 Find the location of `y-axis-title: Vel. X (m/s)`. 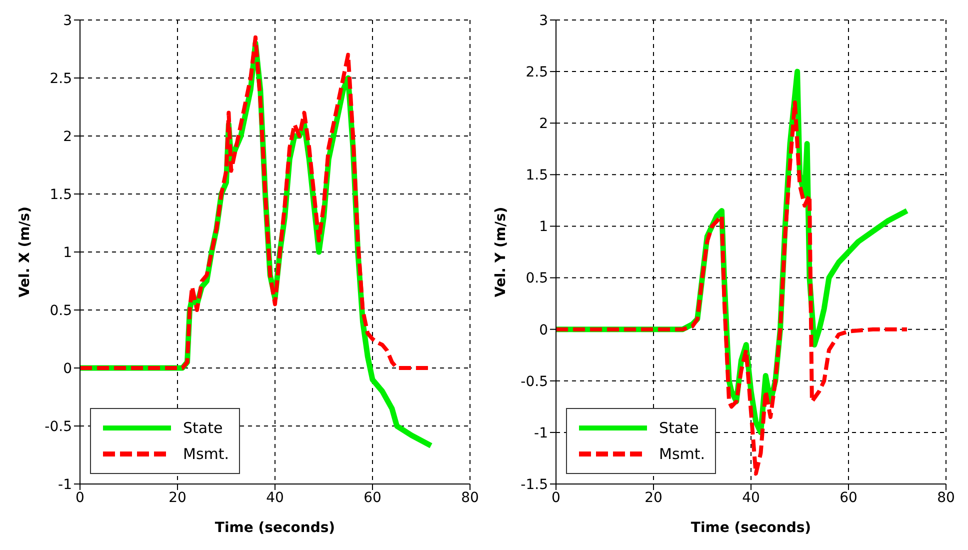

y-axis-title: Vel. X (m/s) is located at coordinates (24, 252).